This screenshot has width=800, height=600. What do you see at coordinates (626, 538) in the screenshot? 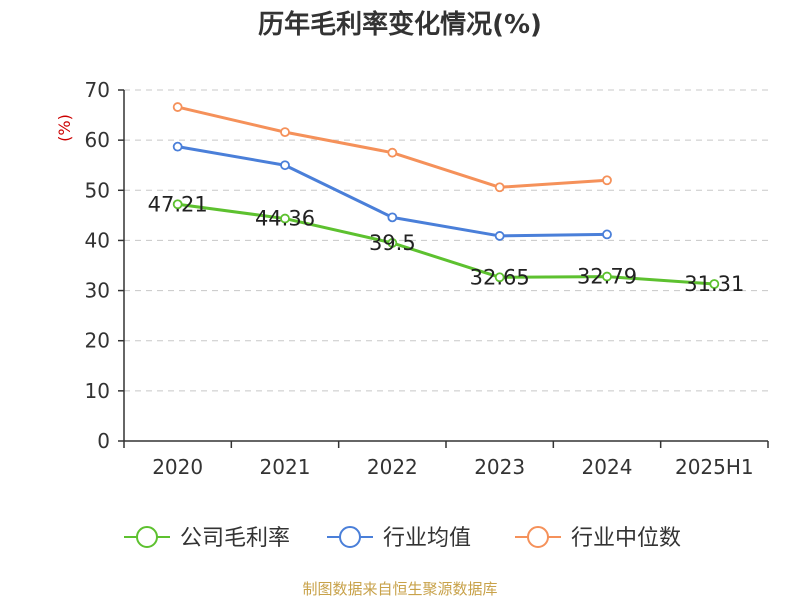
I see `legend-label: 行业中位数` at bounding box center [626, 538].